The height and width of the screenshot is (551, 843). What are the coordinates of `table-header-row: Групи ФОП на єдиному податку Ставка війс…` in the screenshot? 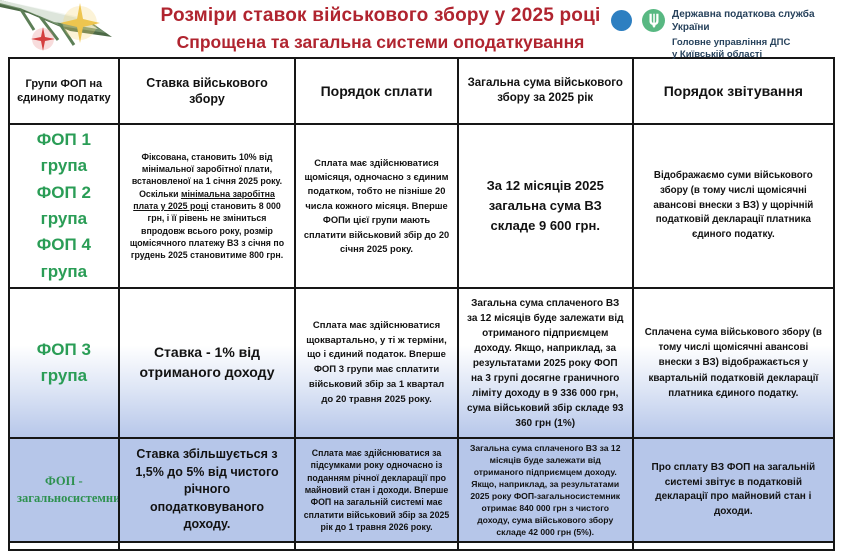 It's located at (422, 91).